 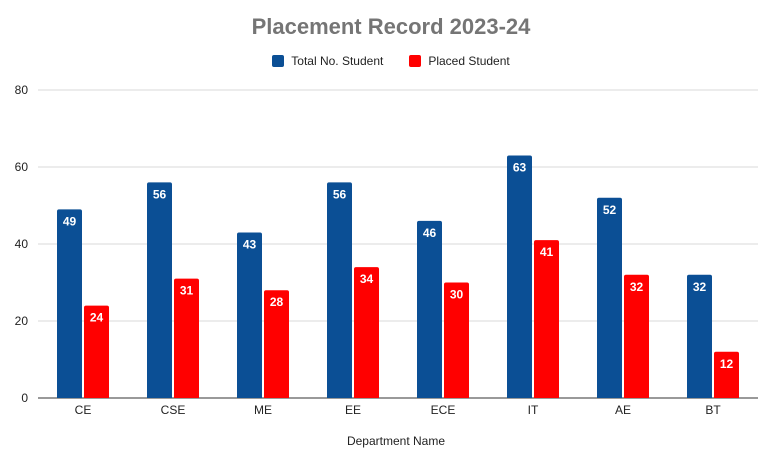 What do you see at coordinates (250, 244) in the screenshot?
I see `data-label-total-me: 43` at bounding box center [250, 244].